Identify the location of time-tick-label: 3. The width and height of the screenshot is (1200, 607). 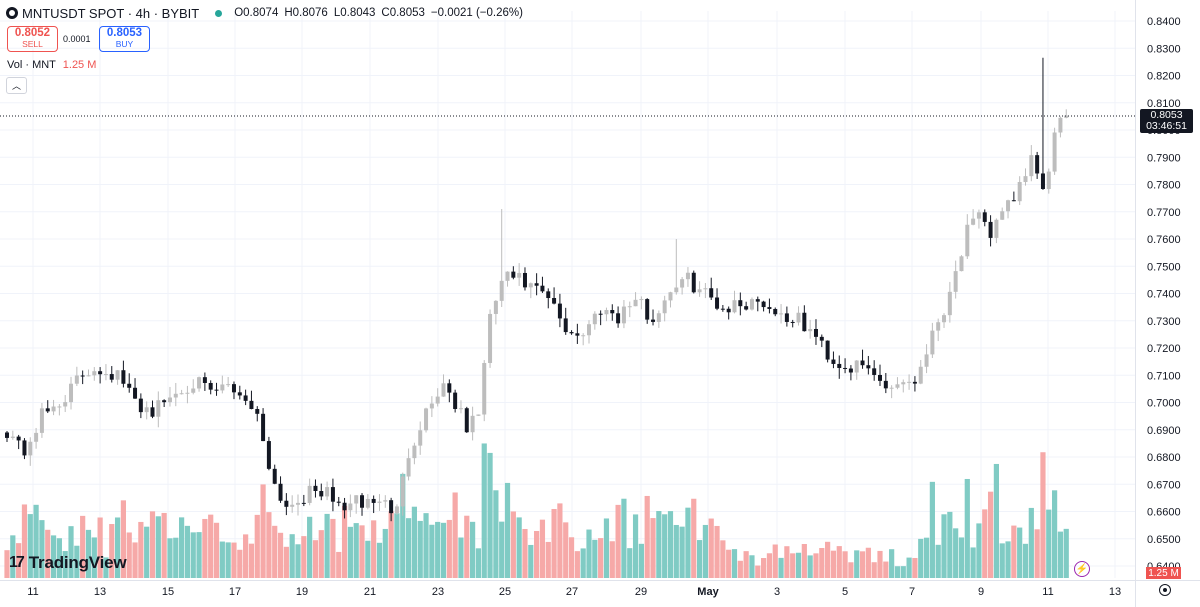
(777, 592).